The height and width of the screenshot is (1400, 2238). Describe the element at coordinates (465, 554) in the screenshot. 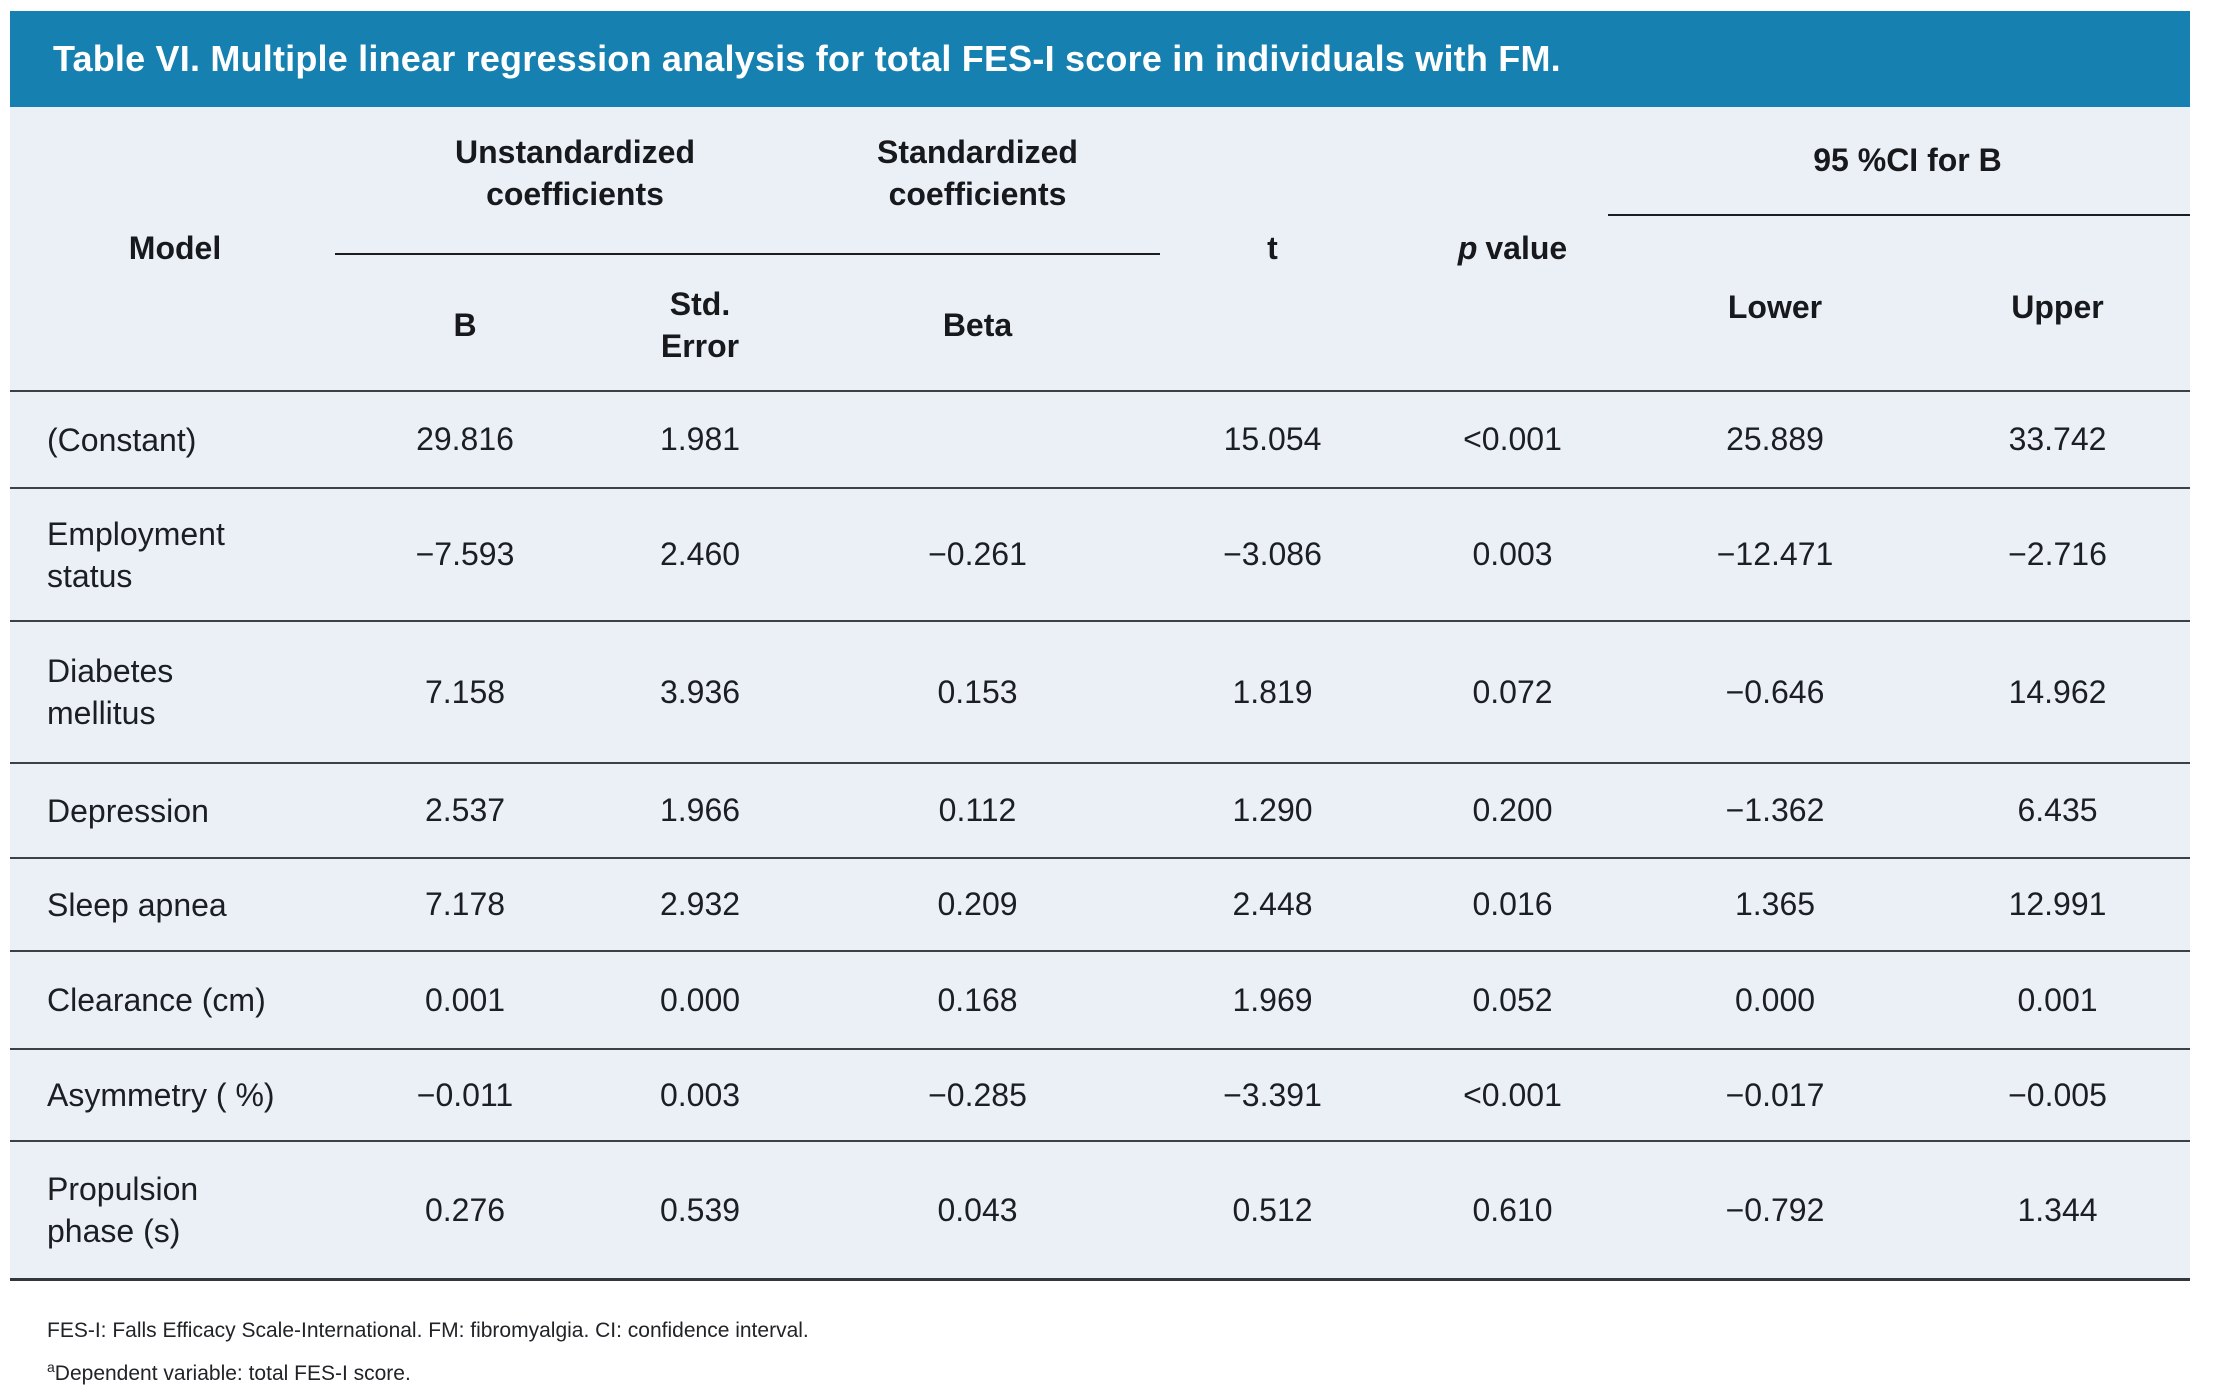

I see `cell-b: −7.593` at that location.